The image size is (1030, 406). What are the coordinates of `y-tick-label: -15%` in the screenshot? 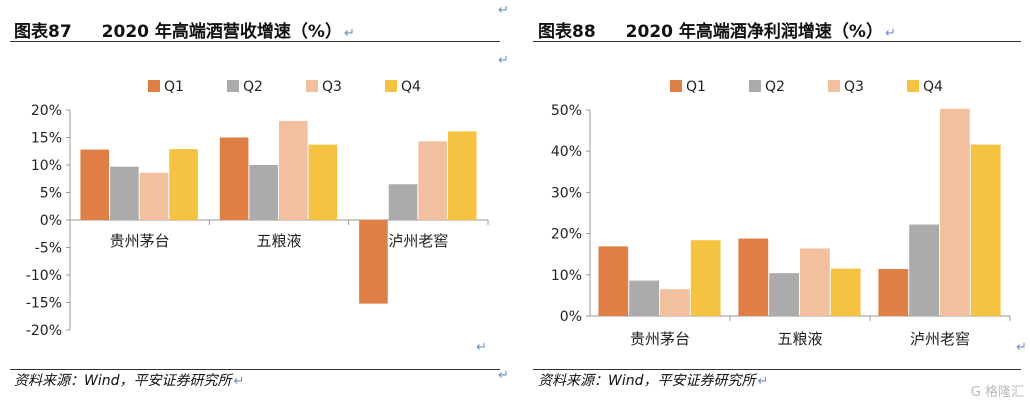 It's located at (44, 304).